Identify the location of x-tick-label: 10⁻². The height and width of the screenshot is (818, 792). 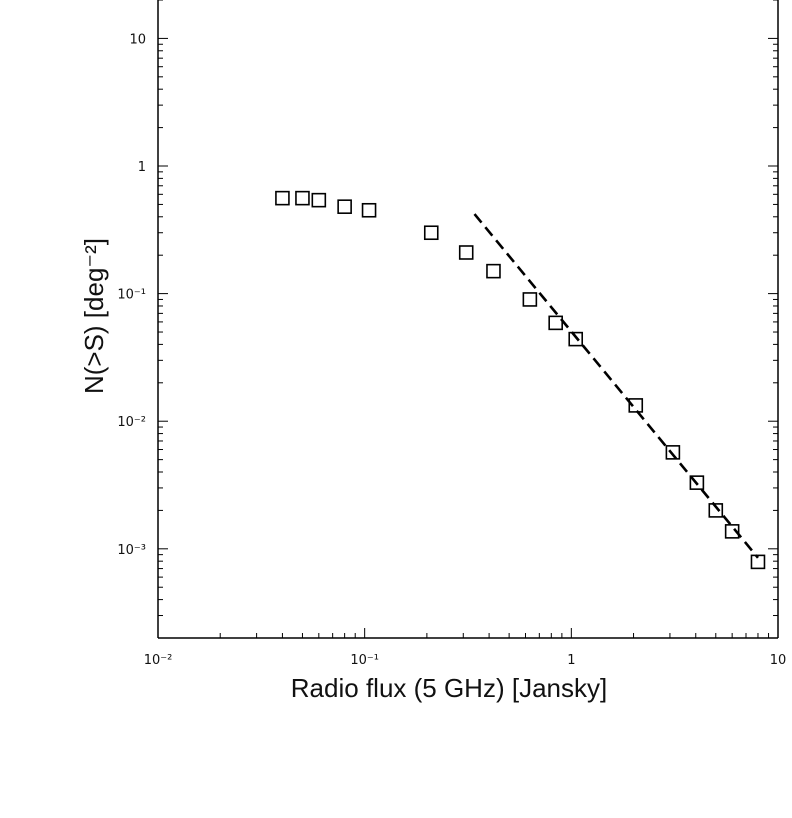
(158, 660).